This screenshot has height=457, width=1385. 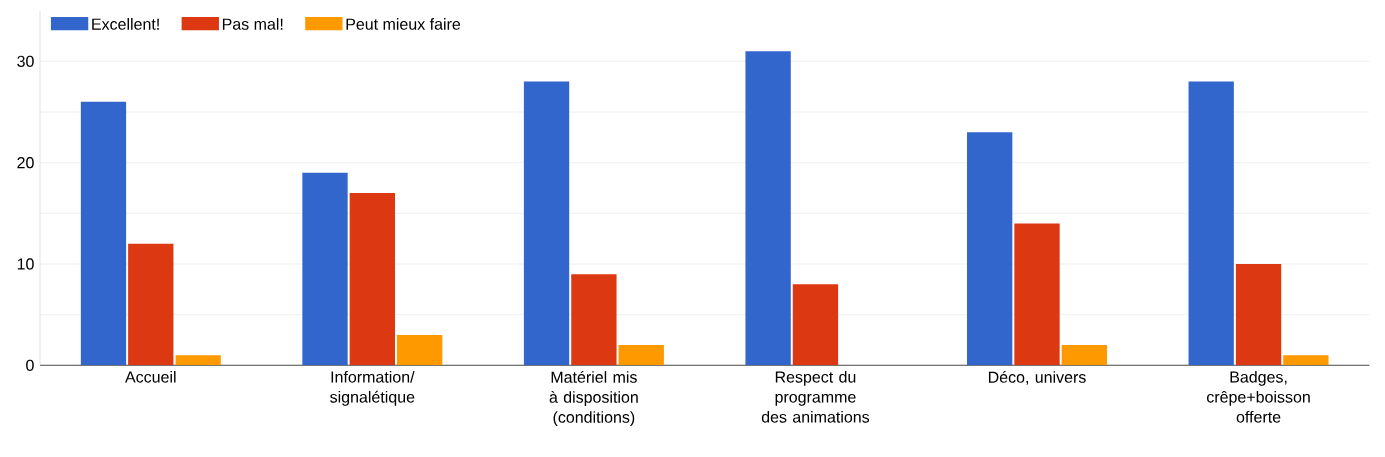 I want to click on x-tick-label: Déco, univers, so click(x=1037, y=377).